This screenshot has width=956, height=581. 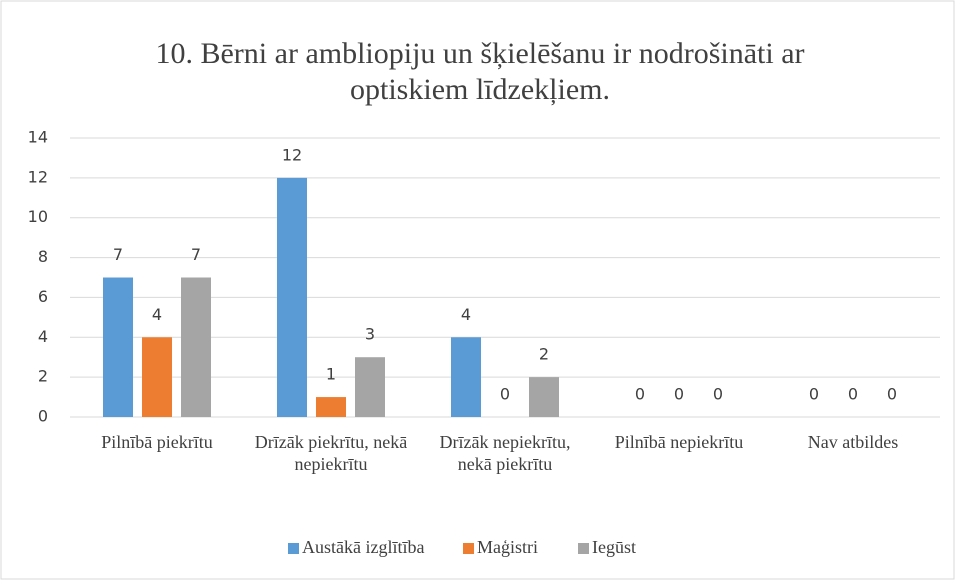 I want to click on x-tick-label: Pilnībā piekrītu, so click(x=157, y=442).